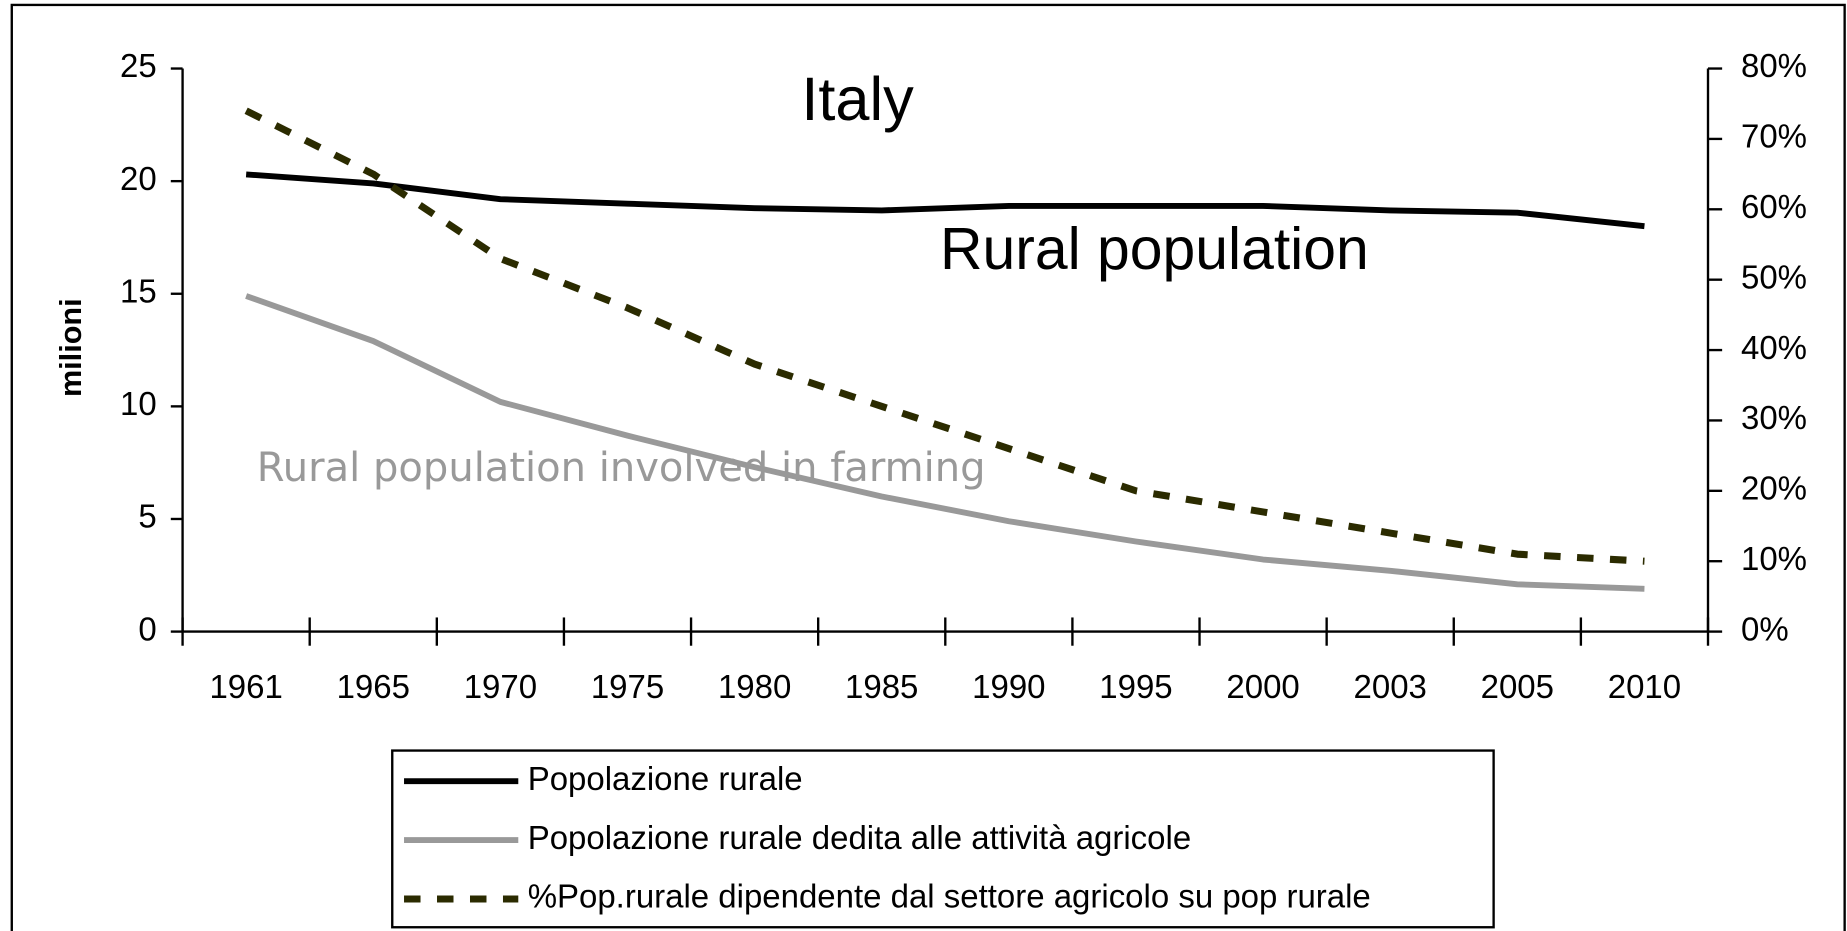 The height and width of the screenshot is (931, 1847). What do you see at coordinates (621, 468) in the screenshot?
I see `annotation: Rural population involved in farming` at bounding box center [621, 468].